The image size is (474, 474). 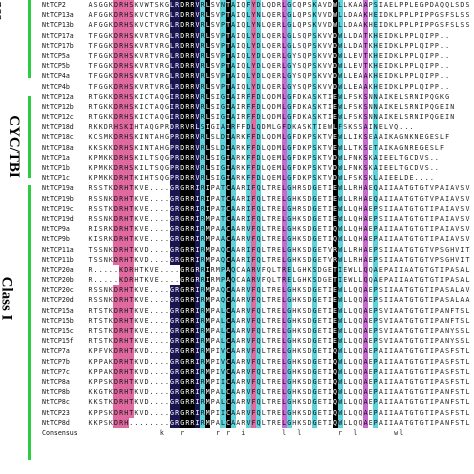 I want to click on residue: N, so click(x=105, y=198).